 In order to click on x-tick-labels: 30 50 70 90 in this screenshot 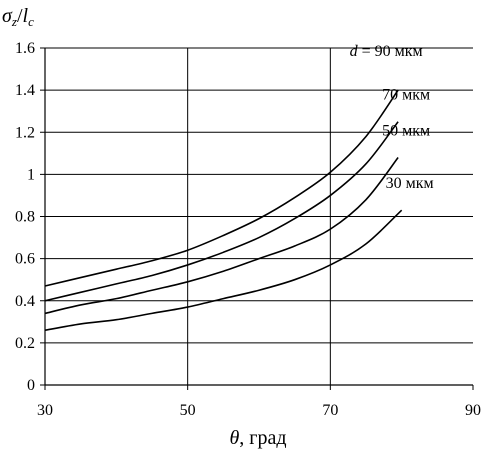, I will do `click(259, 410)`.